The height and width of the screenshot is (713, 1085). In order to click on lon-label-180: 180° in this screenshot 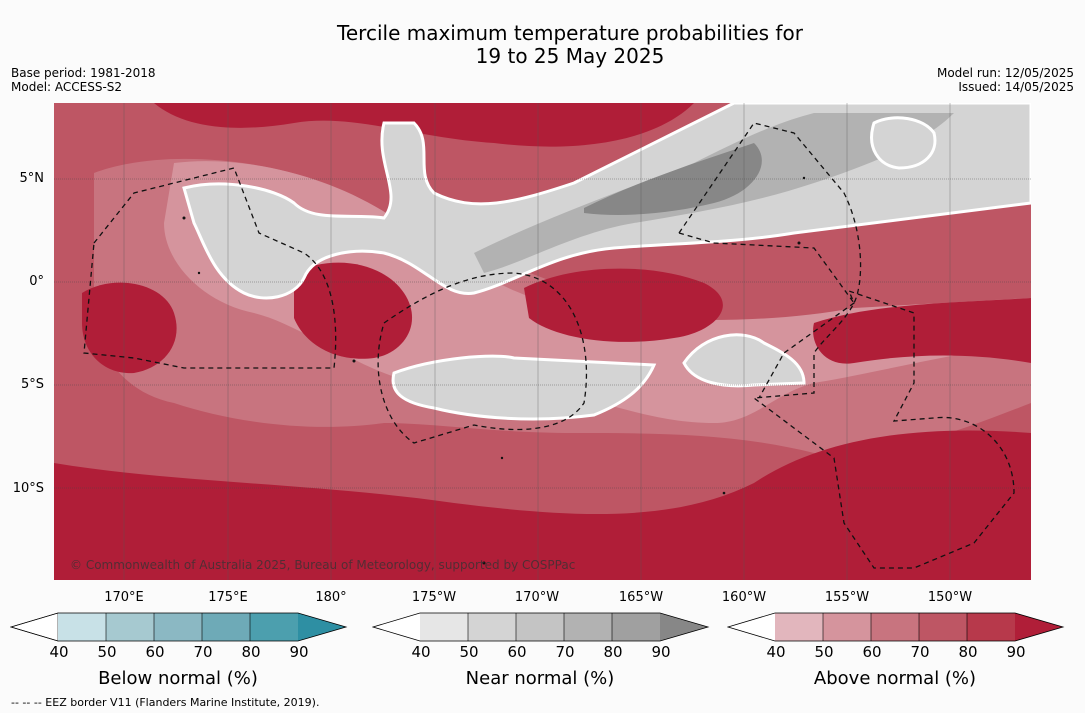, I will do `click(331, 597)`.